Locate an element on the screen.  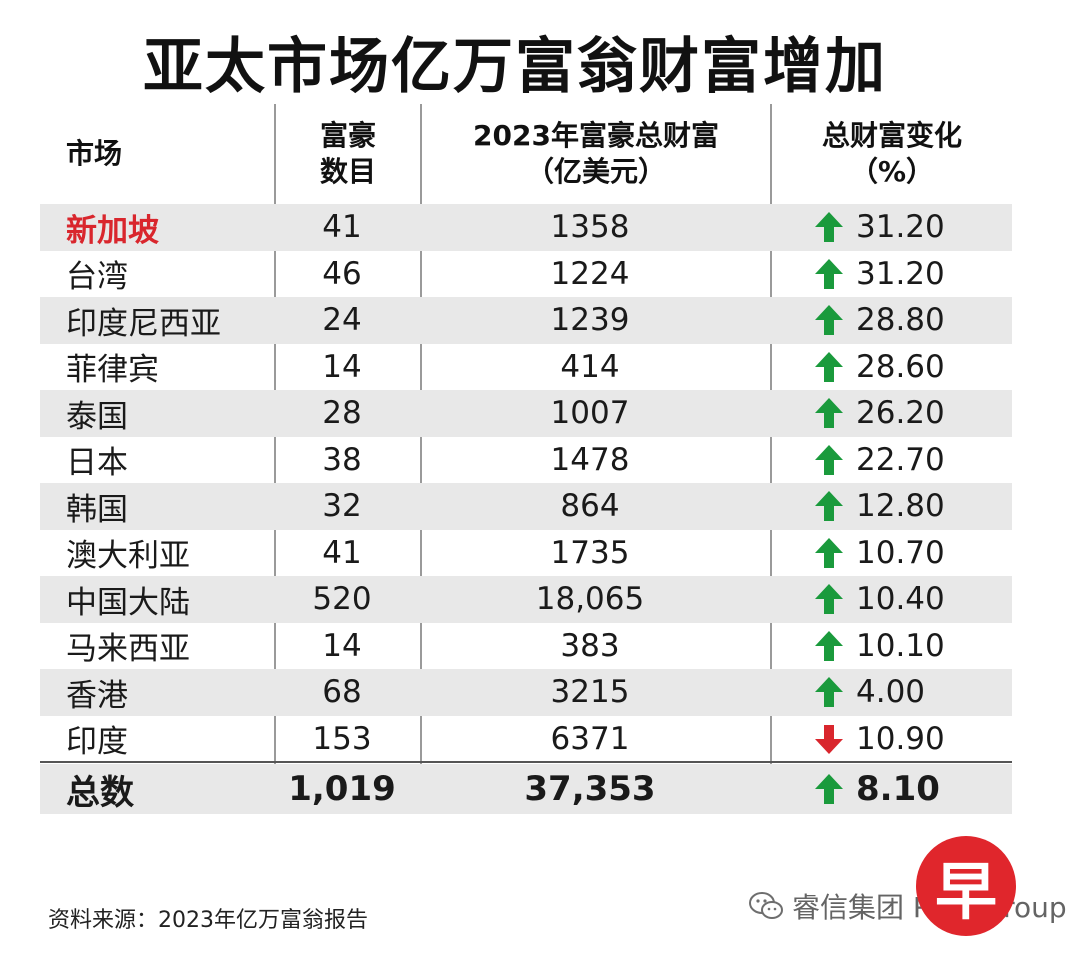
billionaire-count: 38 is located at coordinates (342, 459).